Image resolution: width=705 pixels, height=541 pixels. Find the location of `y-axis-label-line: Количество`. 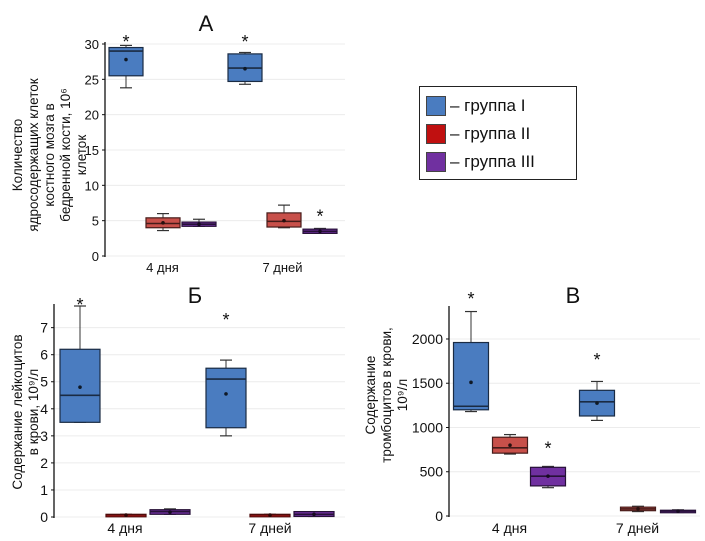

y-axis-label-line: Количество is located at coordinates (17, 155).